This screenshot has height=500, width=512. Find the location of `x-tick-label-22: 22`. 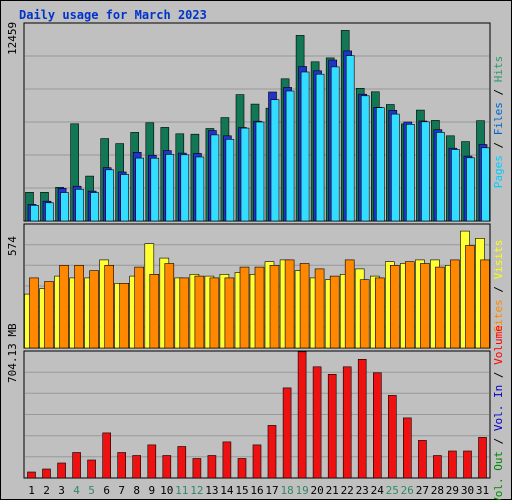

x-tick-label-22: 22 is located at coordinates (347, 490).